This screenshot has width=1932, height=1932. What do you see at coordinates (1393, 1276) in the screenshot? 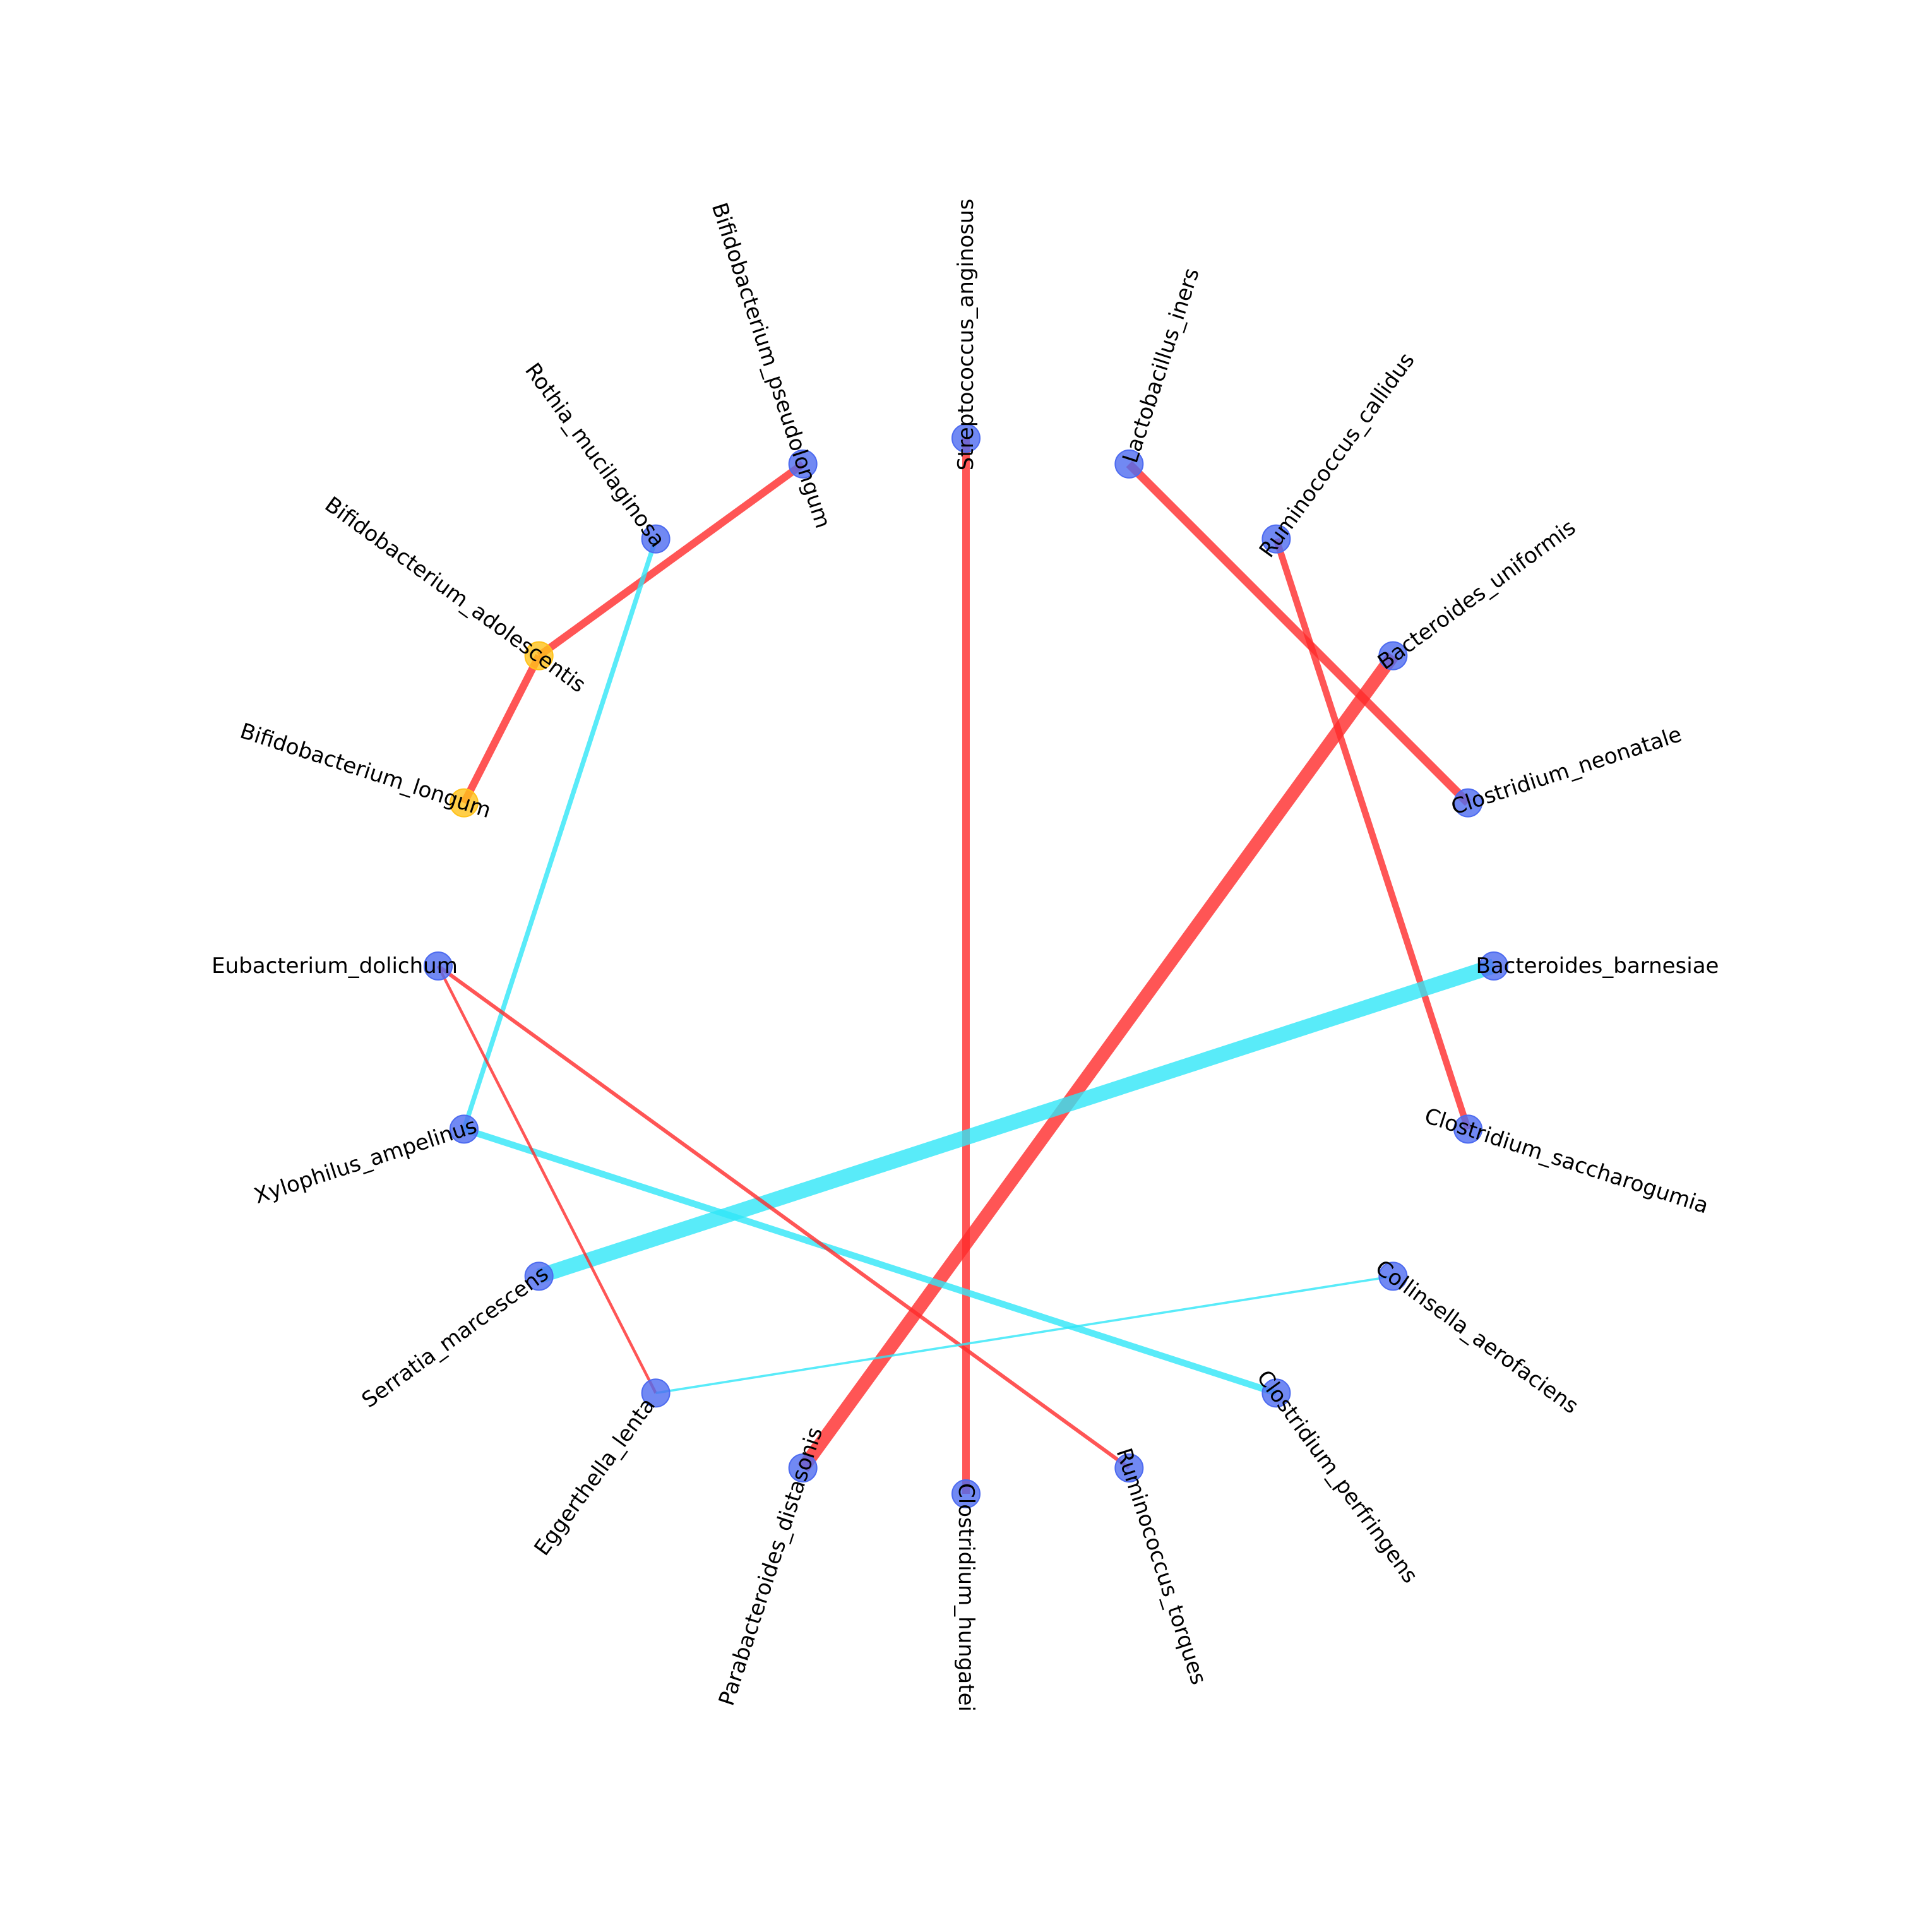
I see `node-Collinsella_aerofaciens` at bounding box center [1393, 1276].